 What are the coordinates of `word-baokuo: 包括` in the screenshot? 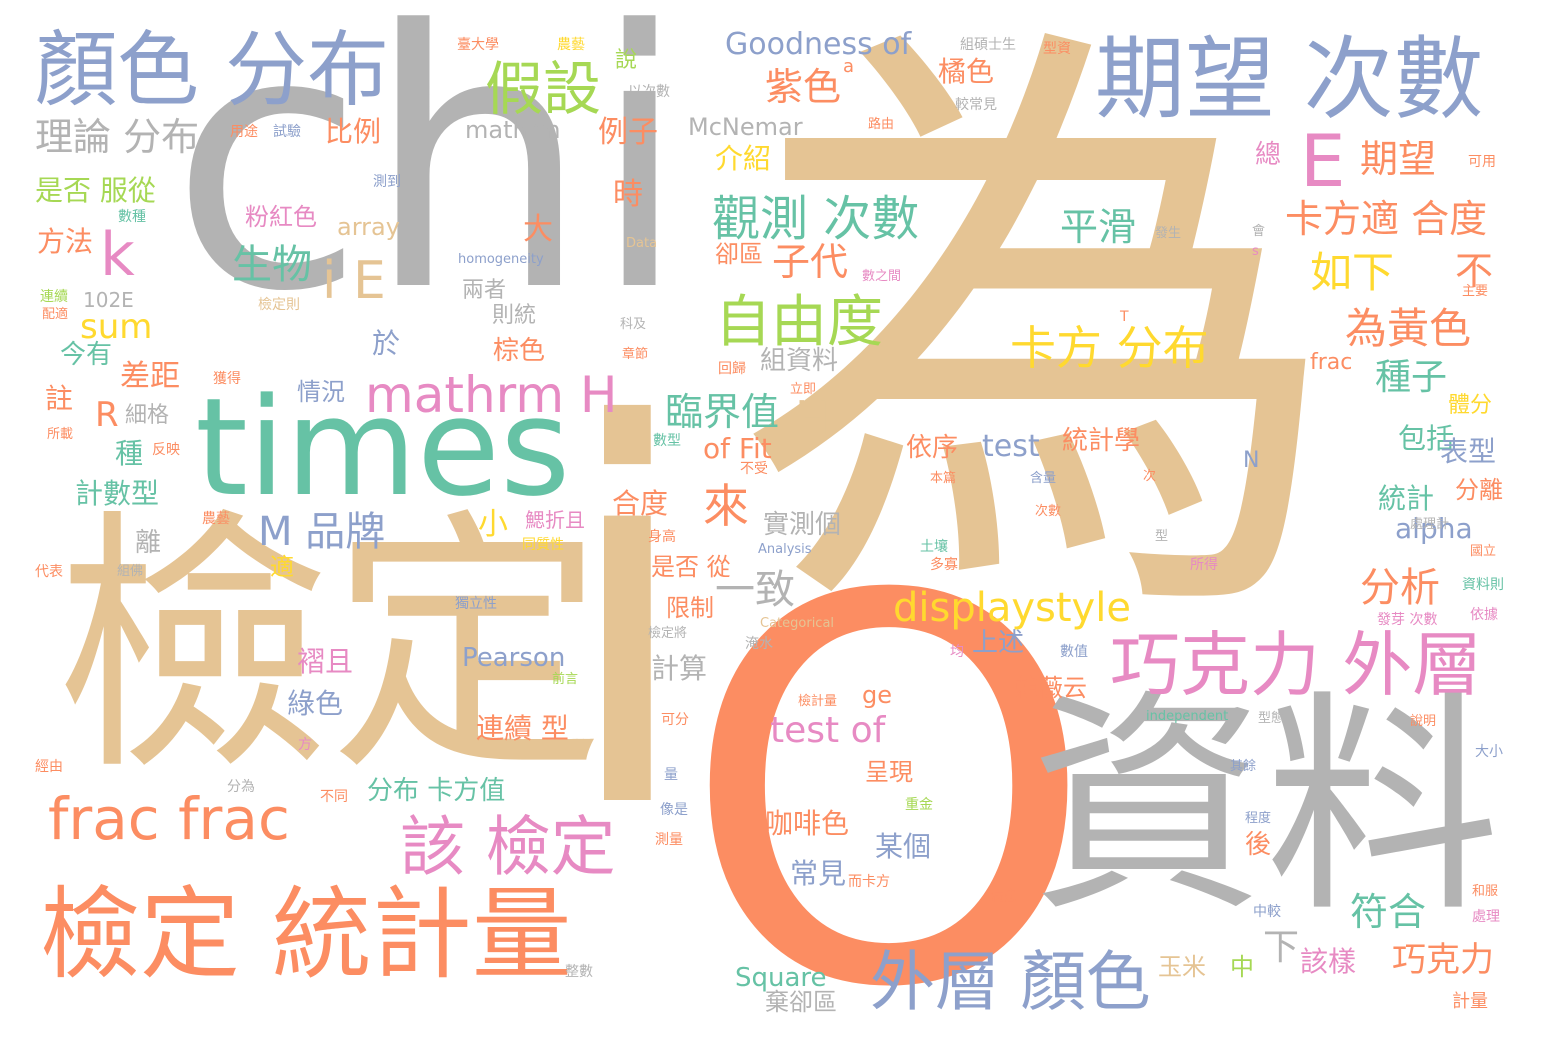 It's located at (1426, 438).